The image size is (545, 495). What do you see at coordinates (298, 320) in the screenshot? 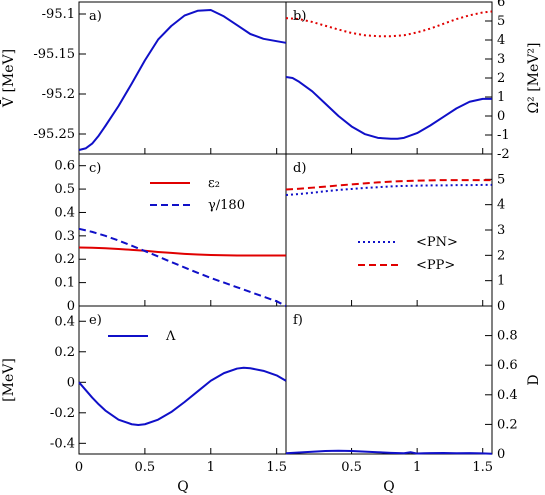
I see `panel-f-label: f)` at bounding box center [298, 320].